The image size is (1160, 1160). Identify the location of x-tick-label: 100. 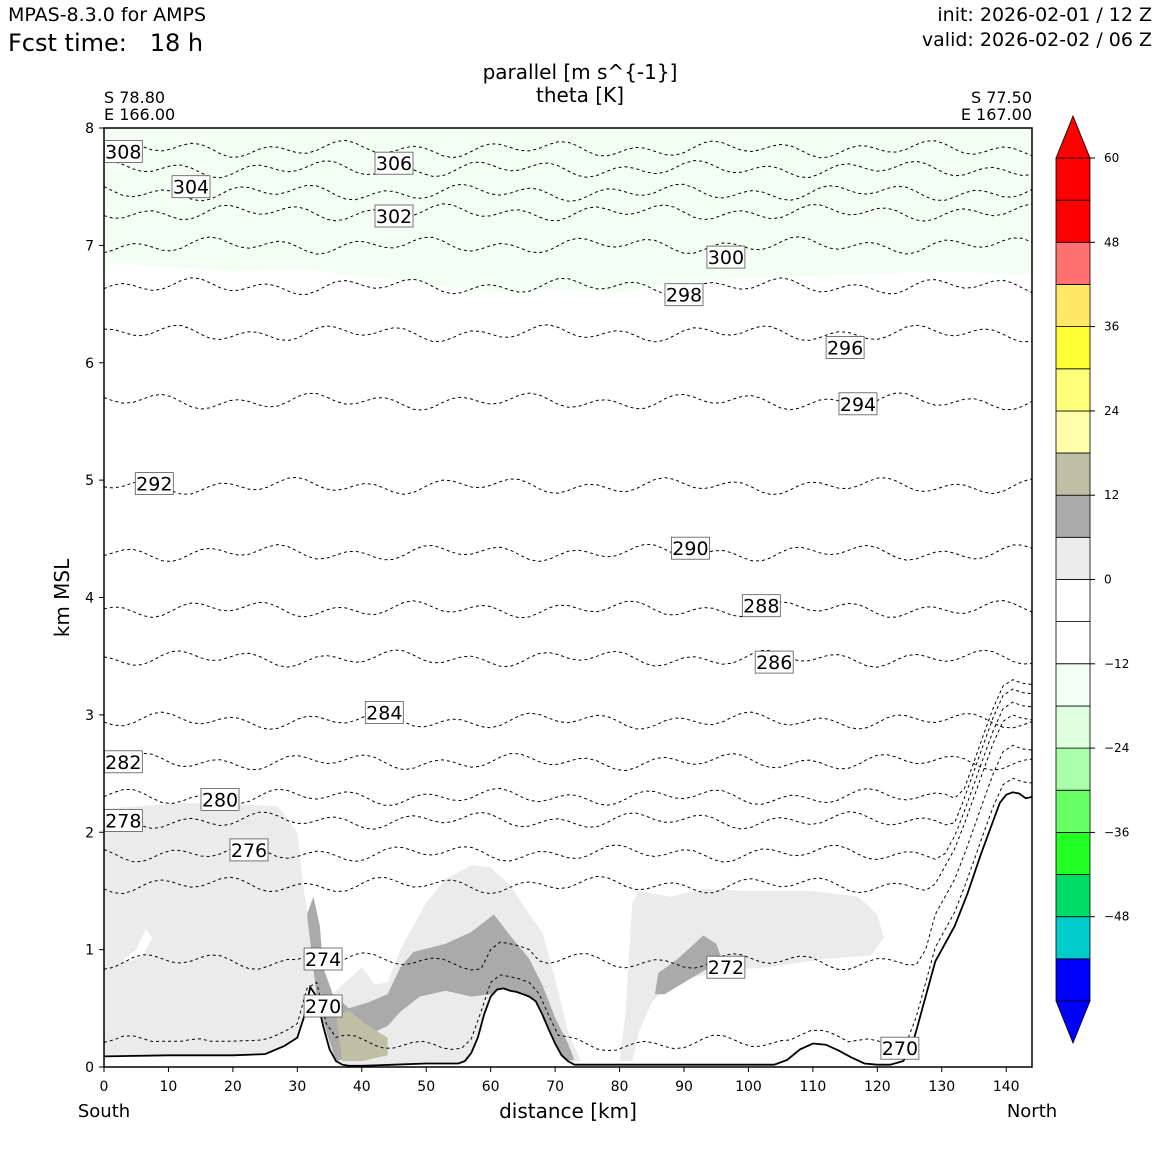
(748, 1087).